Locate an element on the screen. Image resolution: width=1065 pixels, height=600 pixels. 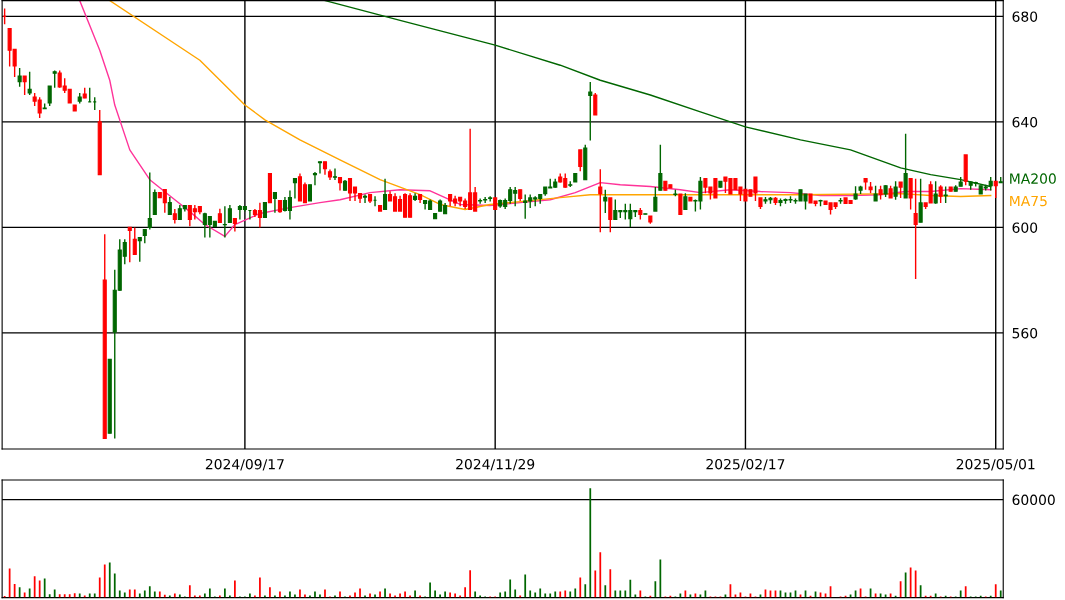
series-label: MA75 is located at coordinates (1028, 201).